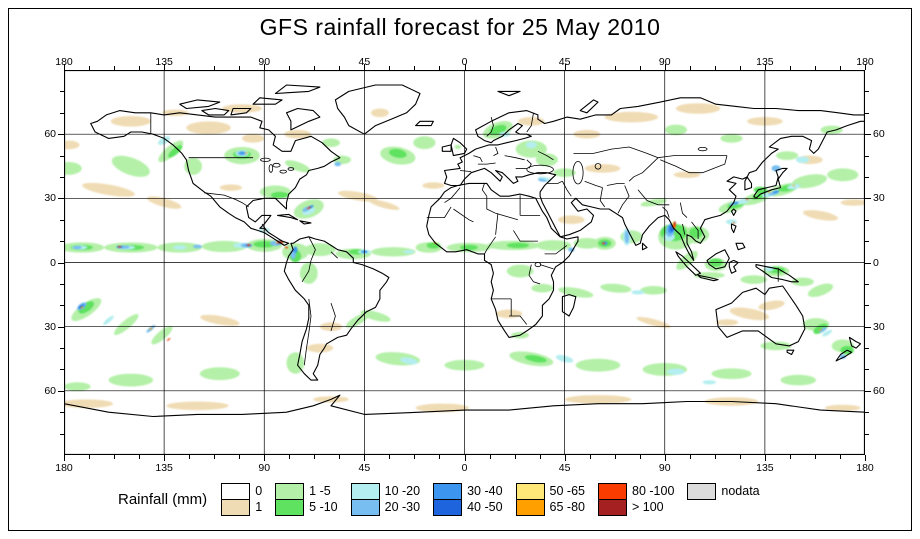 The width and height of the screenshot is (920, 539). Describe the element at coordinates (567, 491) in the screenshot. I see `legend-range-label: 50 -65` at that location.